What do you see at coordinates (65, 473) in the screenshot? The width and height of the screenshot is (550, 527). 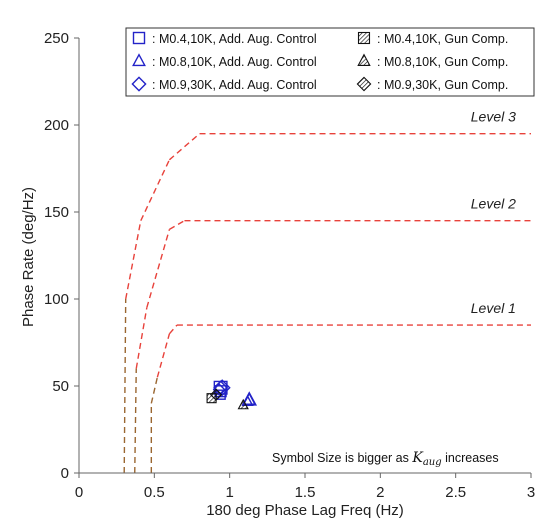 I see `y-tick-label: 0` at bounding box center [65, 473].